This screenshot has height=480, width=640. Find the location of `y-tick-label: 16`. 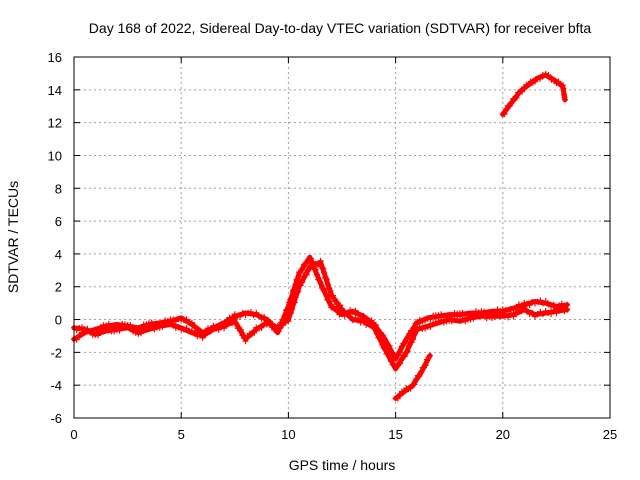

y-tick-label: 16 is located at coordinates (55, 57).